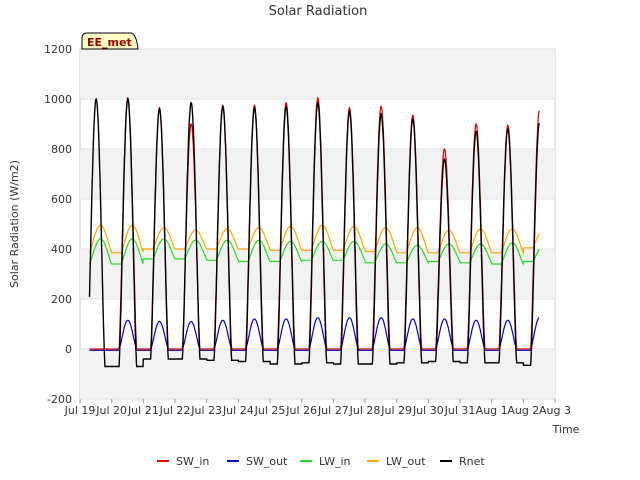  Describe the element at coordinates (80, 410) in the screenshot. I see `x-tick-label: Jul 19` at that location.